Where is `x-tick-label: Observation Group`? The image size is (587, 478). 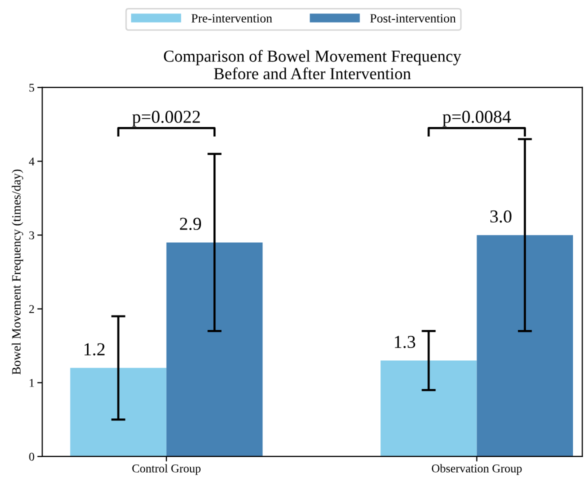 x-tick-label: Observation Group is located at coordinates (477, 469).